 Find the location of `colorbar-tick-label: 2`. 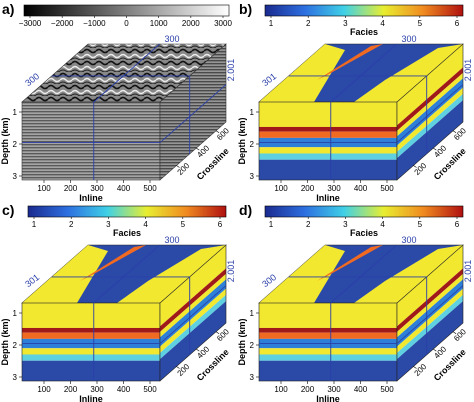

colorbar-tick-label: 2 is located at coordinates (308, 23).